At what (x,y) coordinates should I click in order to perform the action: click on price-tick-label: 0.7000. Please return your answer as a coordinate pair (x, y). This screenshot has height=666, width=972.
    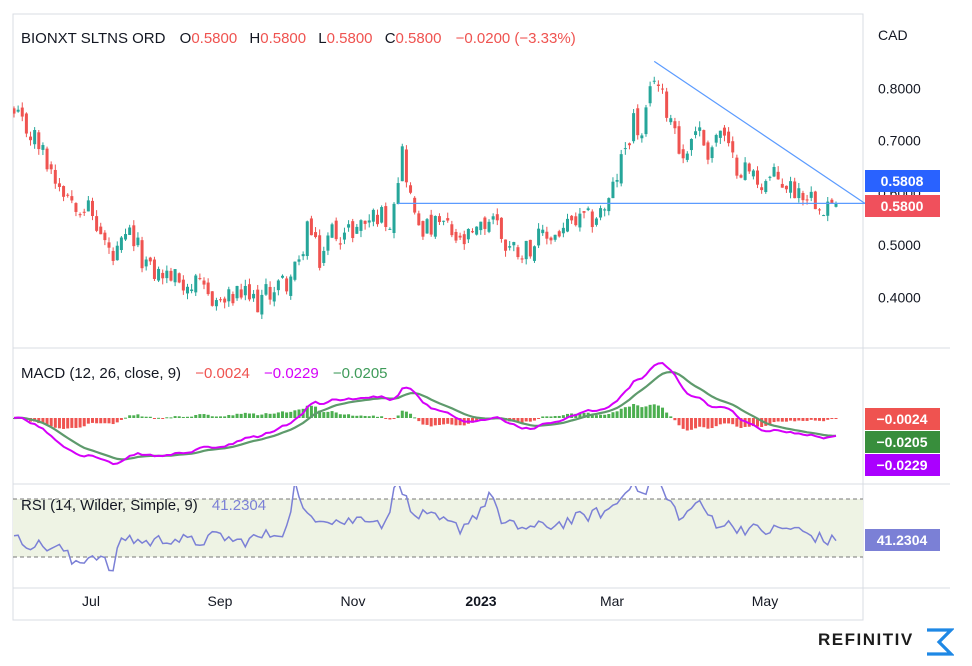
    Looking at the image, I should click on (899, 141).